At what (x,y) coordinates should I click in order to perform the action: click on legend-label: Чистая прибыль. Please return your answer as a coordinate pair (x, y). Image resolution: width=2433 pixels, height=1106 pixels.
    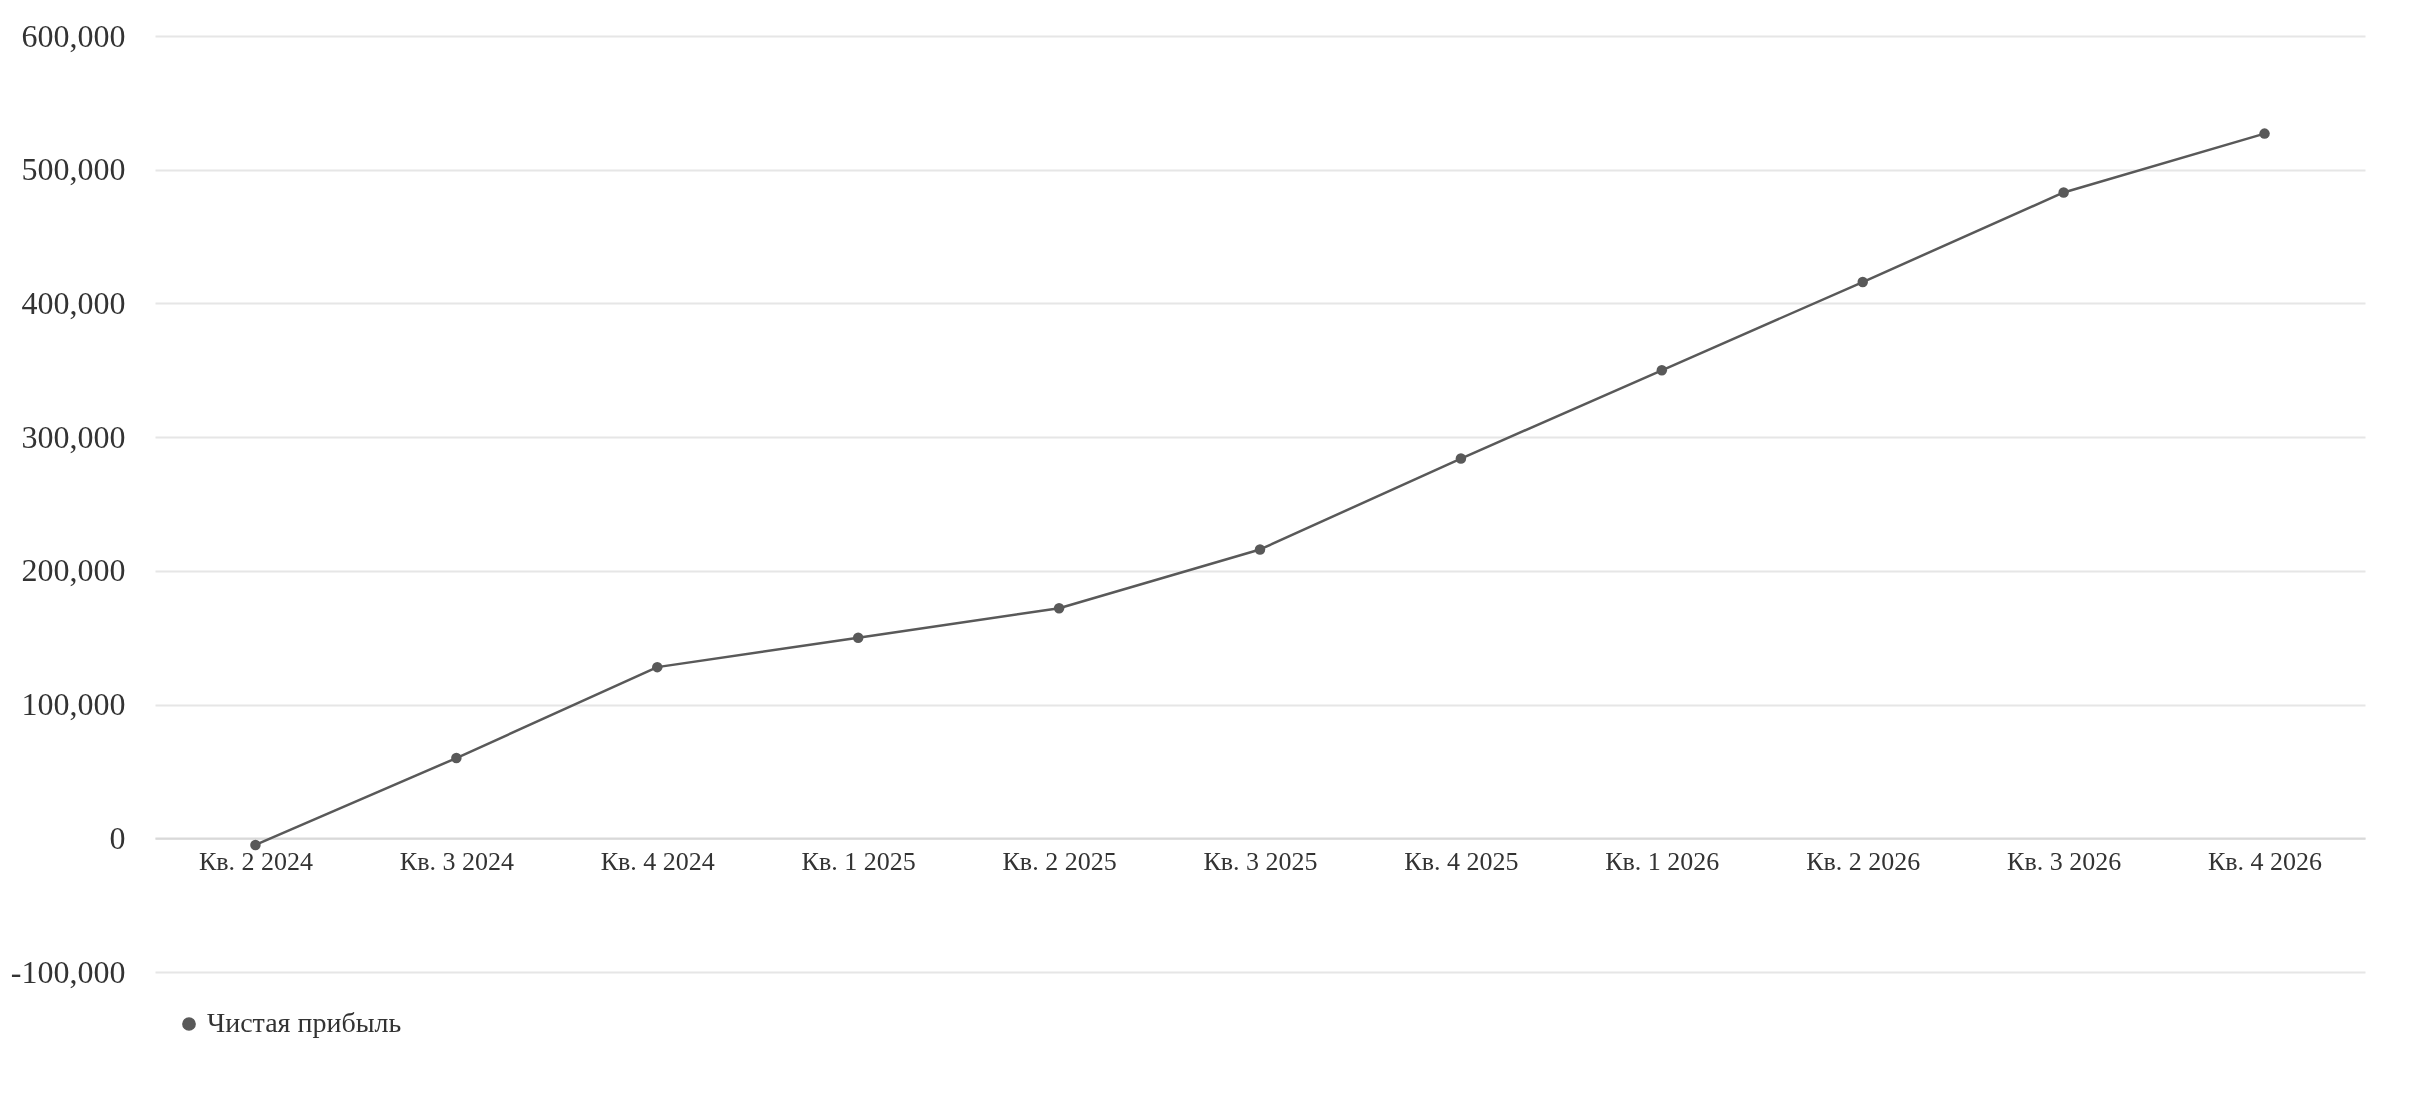
    Looking at the image, I should click on (304, 1022).